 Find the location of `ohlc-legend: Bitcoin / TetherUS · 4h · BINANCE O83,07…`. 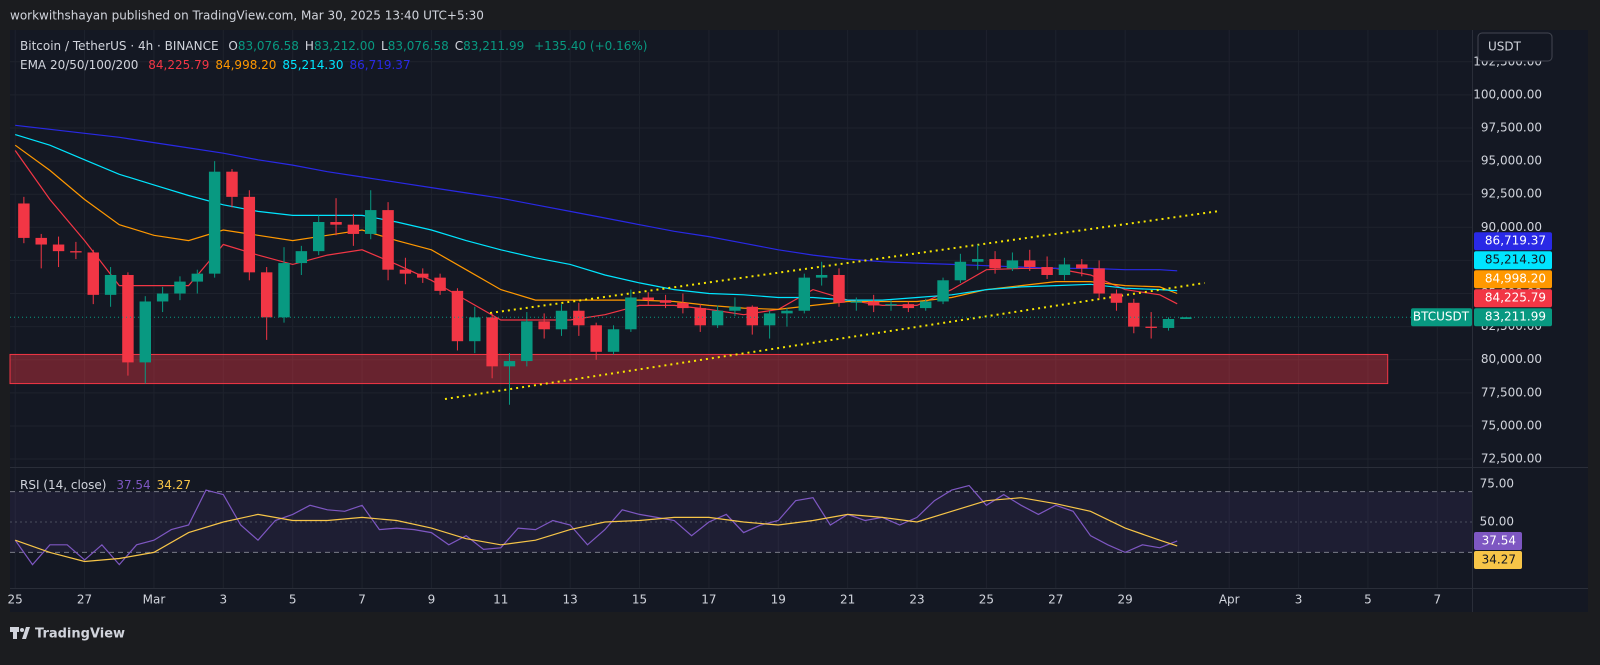

ohlc-legend: Bitcoin / TetherUS · 4h · BINANCE O83,07… is located at coordinates (333, 46).